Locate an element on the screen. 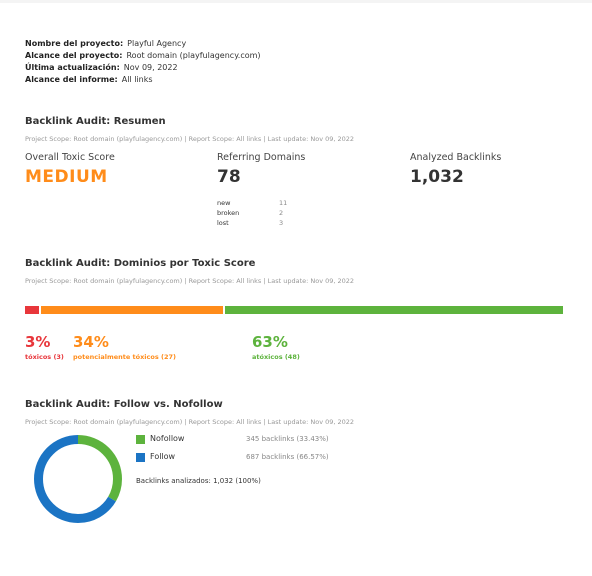  report-scope-value: All links is located at coordinates (137, 79).